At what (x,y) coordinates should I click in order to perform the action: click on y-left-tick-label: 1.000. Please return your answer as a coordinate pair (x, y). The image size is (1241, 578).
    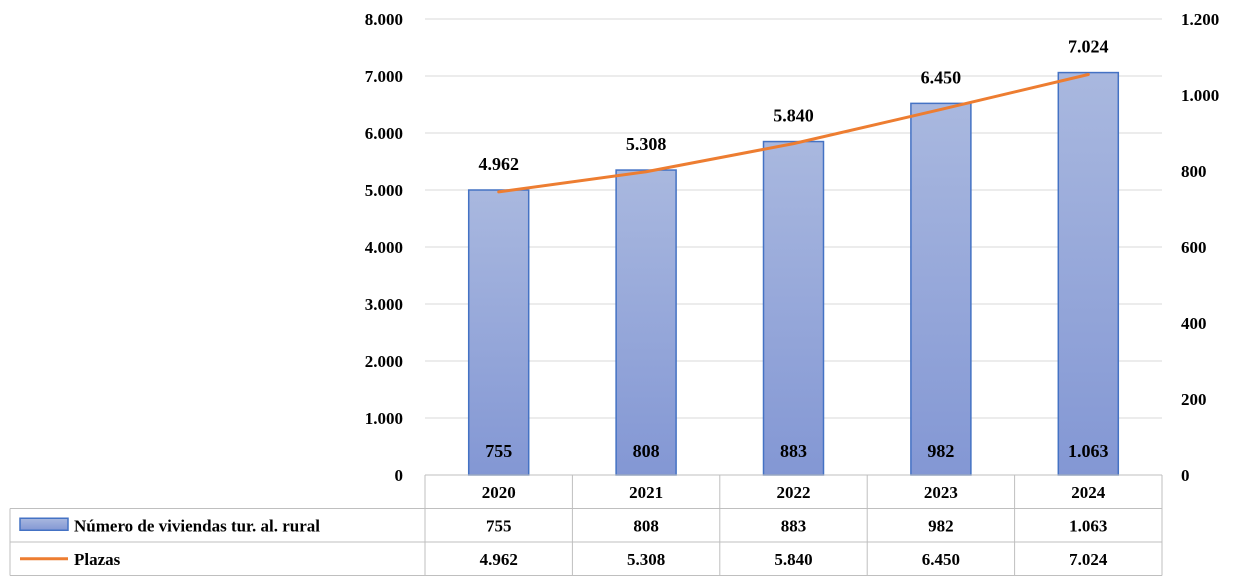
    Looking at the image, I should click on (384, 418).